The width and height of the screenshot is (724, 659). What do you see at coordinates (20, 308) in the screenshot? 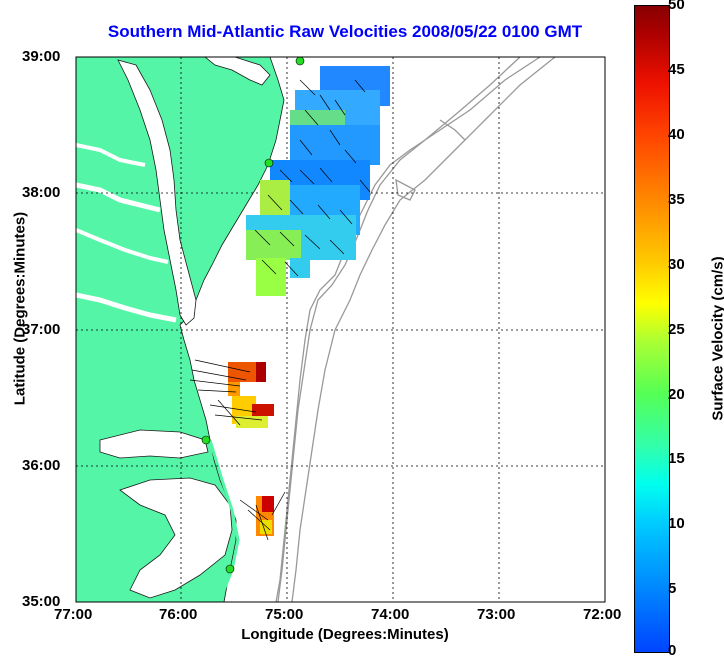
I see `y-axis-label: Latitude (Degrees:Minutes)` at bounding box center [20, 308].